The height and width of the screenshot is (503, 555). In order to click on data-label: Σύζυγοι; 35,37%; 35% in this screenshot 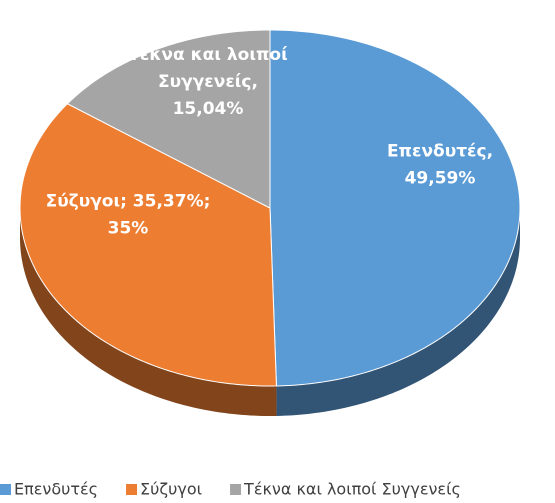, I will do `click(128, 215)`.